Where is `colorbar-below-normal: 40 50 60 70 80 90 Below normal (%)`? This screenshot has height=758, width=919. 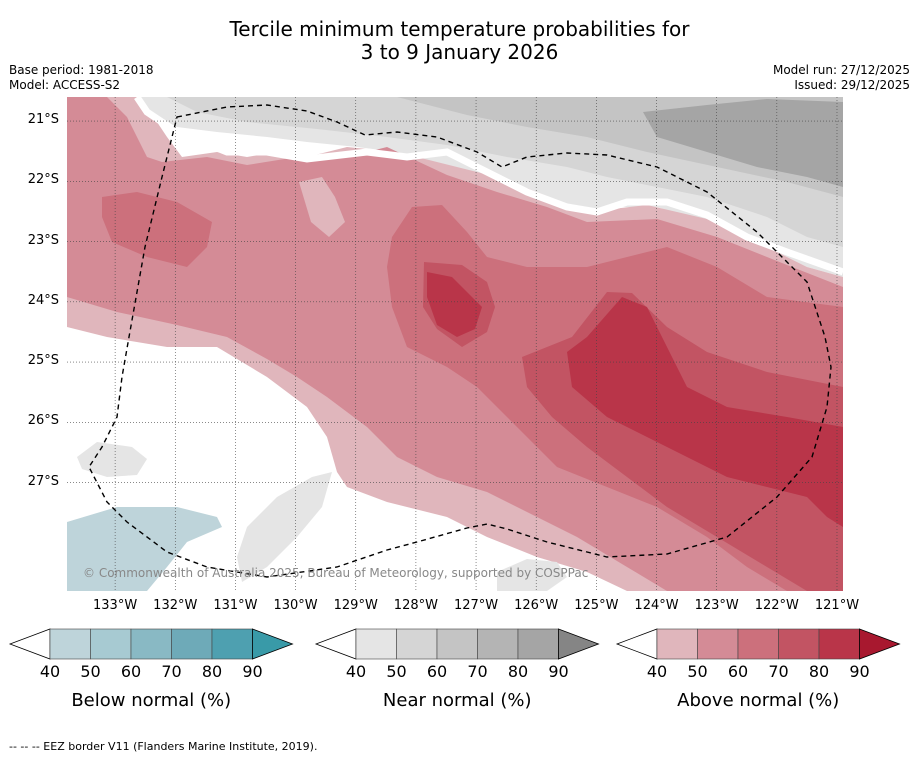
colorbar-below-normal: 40 50 60 70 80 90 Below normal (%) is located at coordinates (151, 669).